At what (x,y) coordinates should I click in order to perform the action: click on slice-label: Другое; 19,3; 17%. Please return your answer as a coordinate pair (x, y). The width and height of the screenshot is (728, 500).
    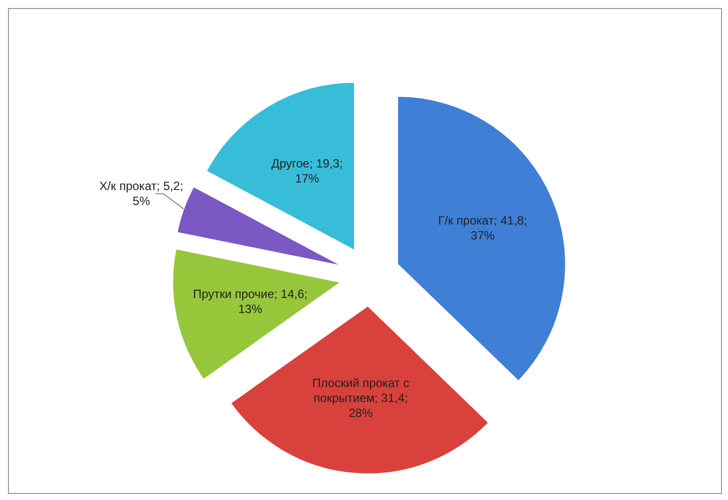
    Looking at the image, I should click on (307, 171).